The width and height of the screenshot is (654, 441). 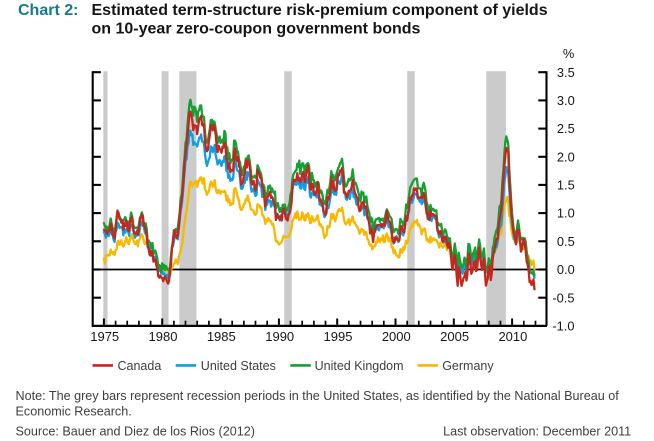 I want to click on svg-text: 0.5, so click(x=566, y=241).